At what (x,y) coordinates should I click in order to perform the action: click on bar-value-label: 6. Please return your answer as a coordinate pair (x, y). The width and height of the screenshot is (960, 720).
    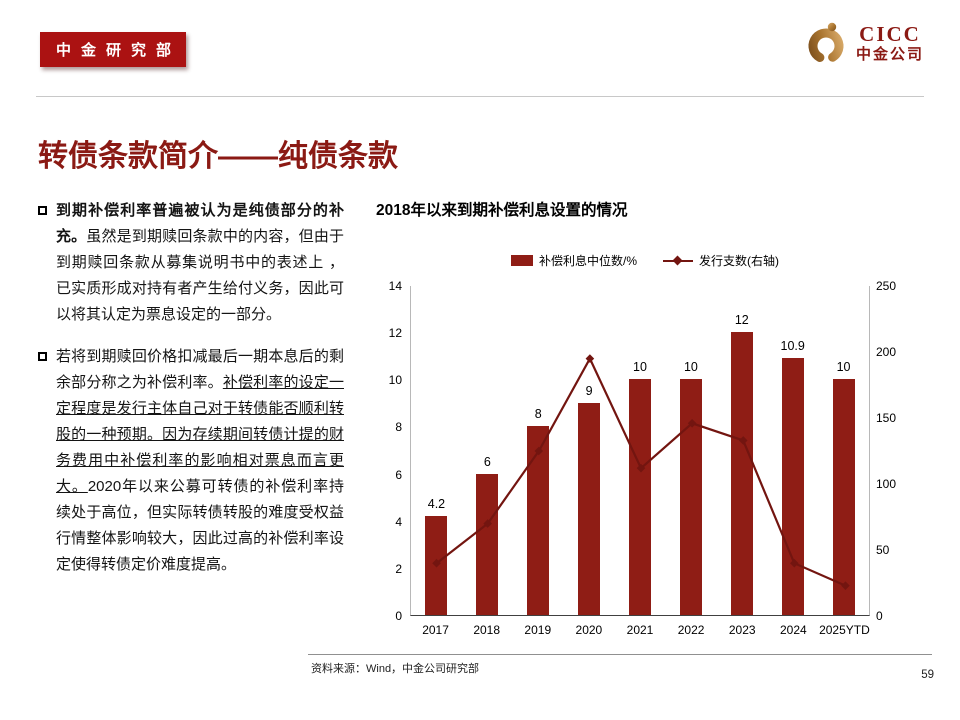
    Looking at the image, I should click on (487, 461).